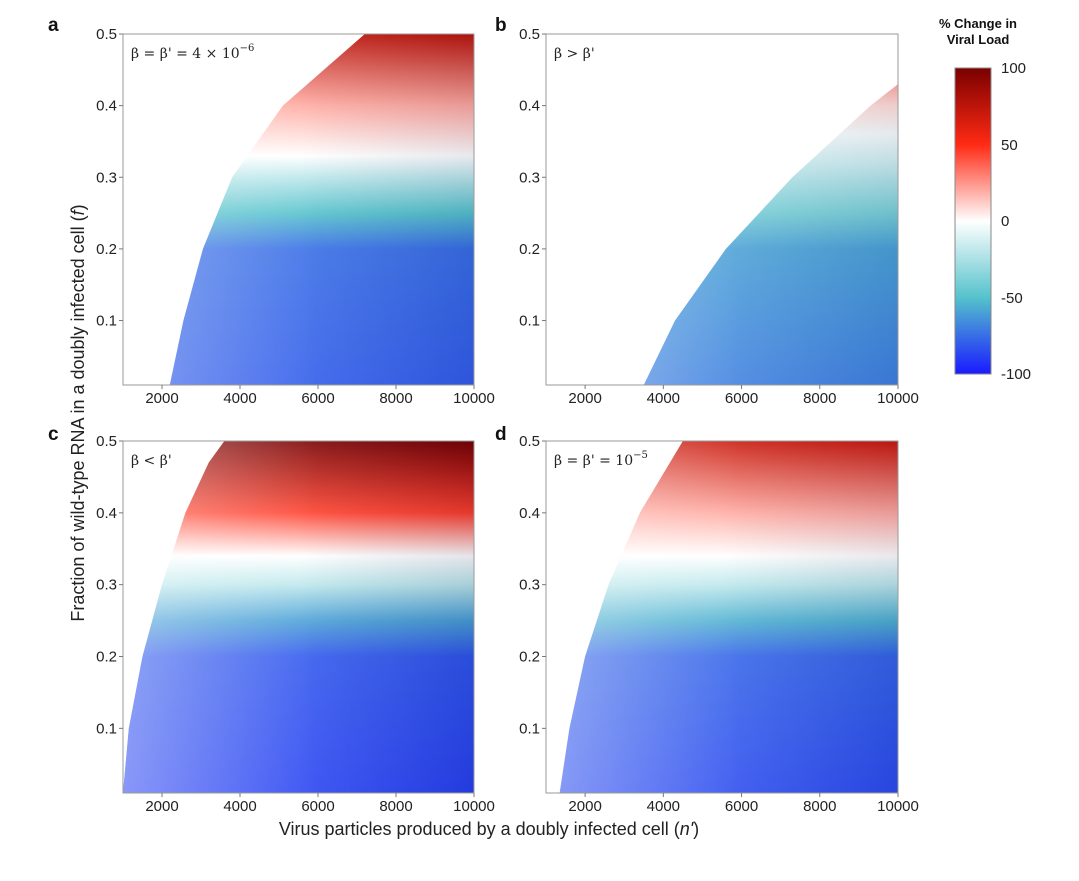  Describe the element at coordinates (978, 39) in the screenshot. I see `colorbar-title-line2: Viral Load` at that location.